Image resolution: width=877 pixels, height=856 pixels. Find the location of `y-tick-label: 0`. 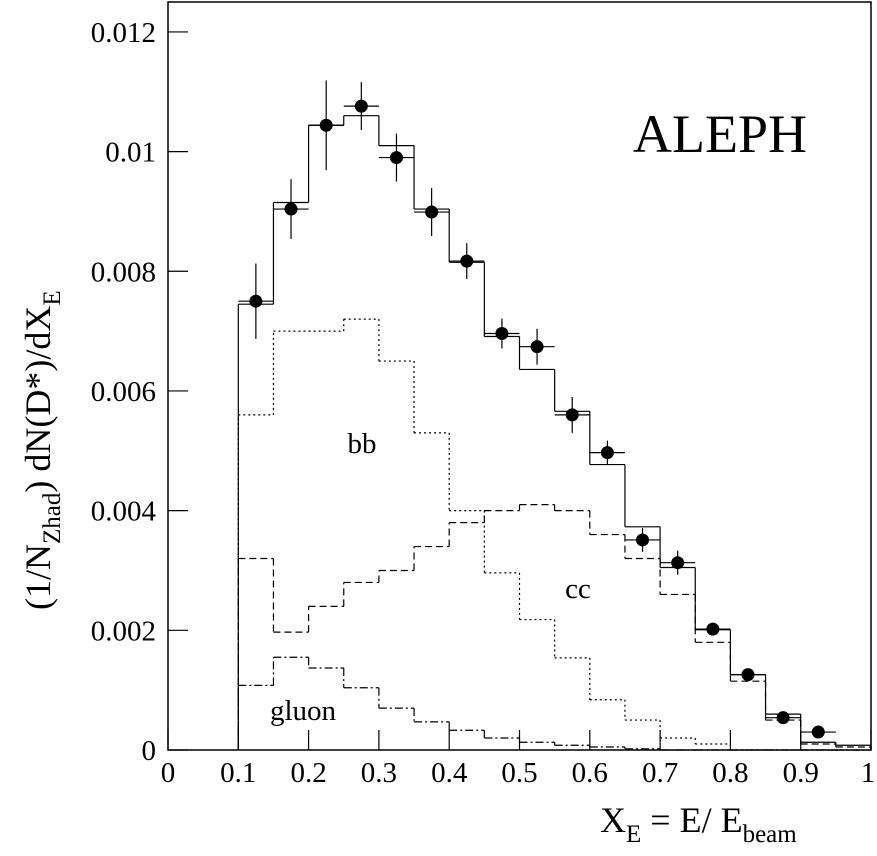

y-tick-label: 0 is located at coordinates (149, 751).